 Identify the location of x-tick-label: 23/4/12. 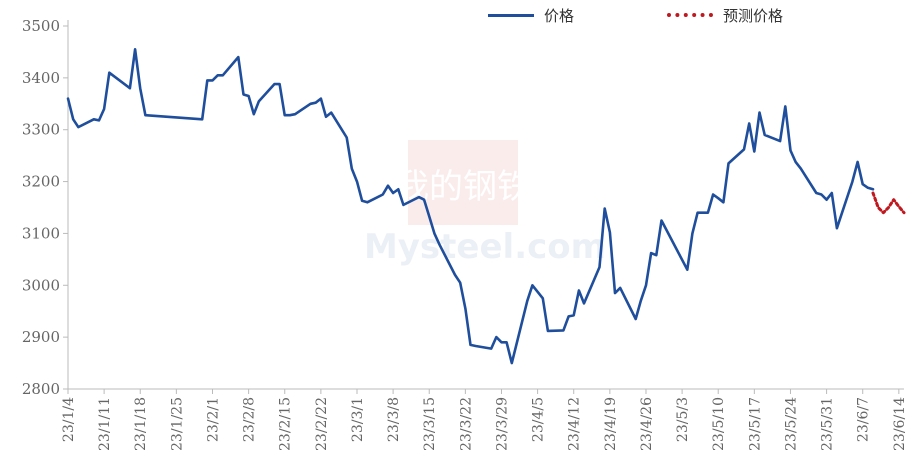
(575, 424).